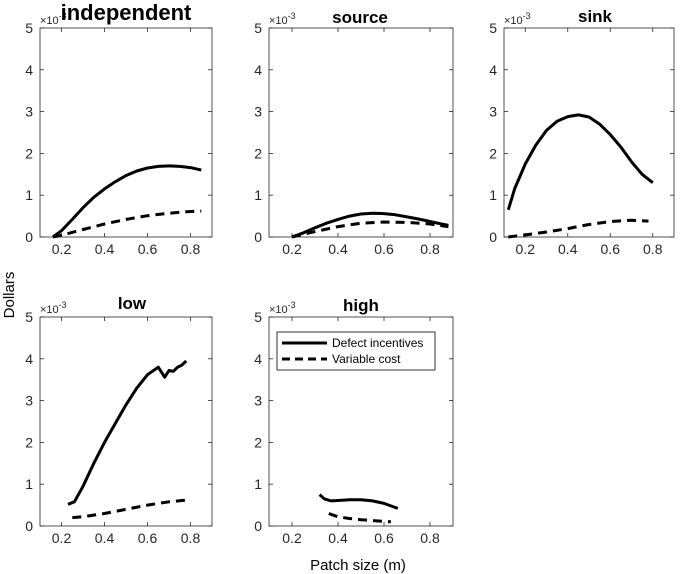  Describe the element at coordinates (578, 228) in the screenshot. I see `series-variable-cost-sink` at that location.